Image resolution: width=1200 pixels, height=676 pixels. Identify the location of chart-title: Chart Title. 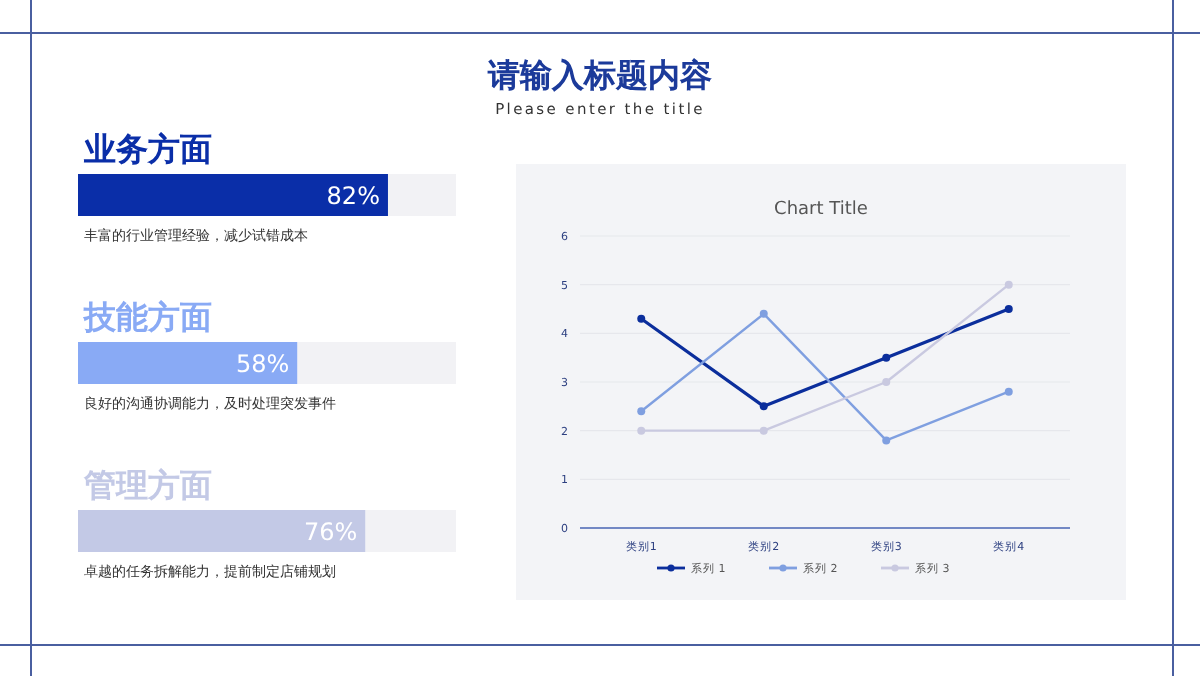
(821, 210).